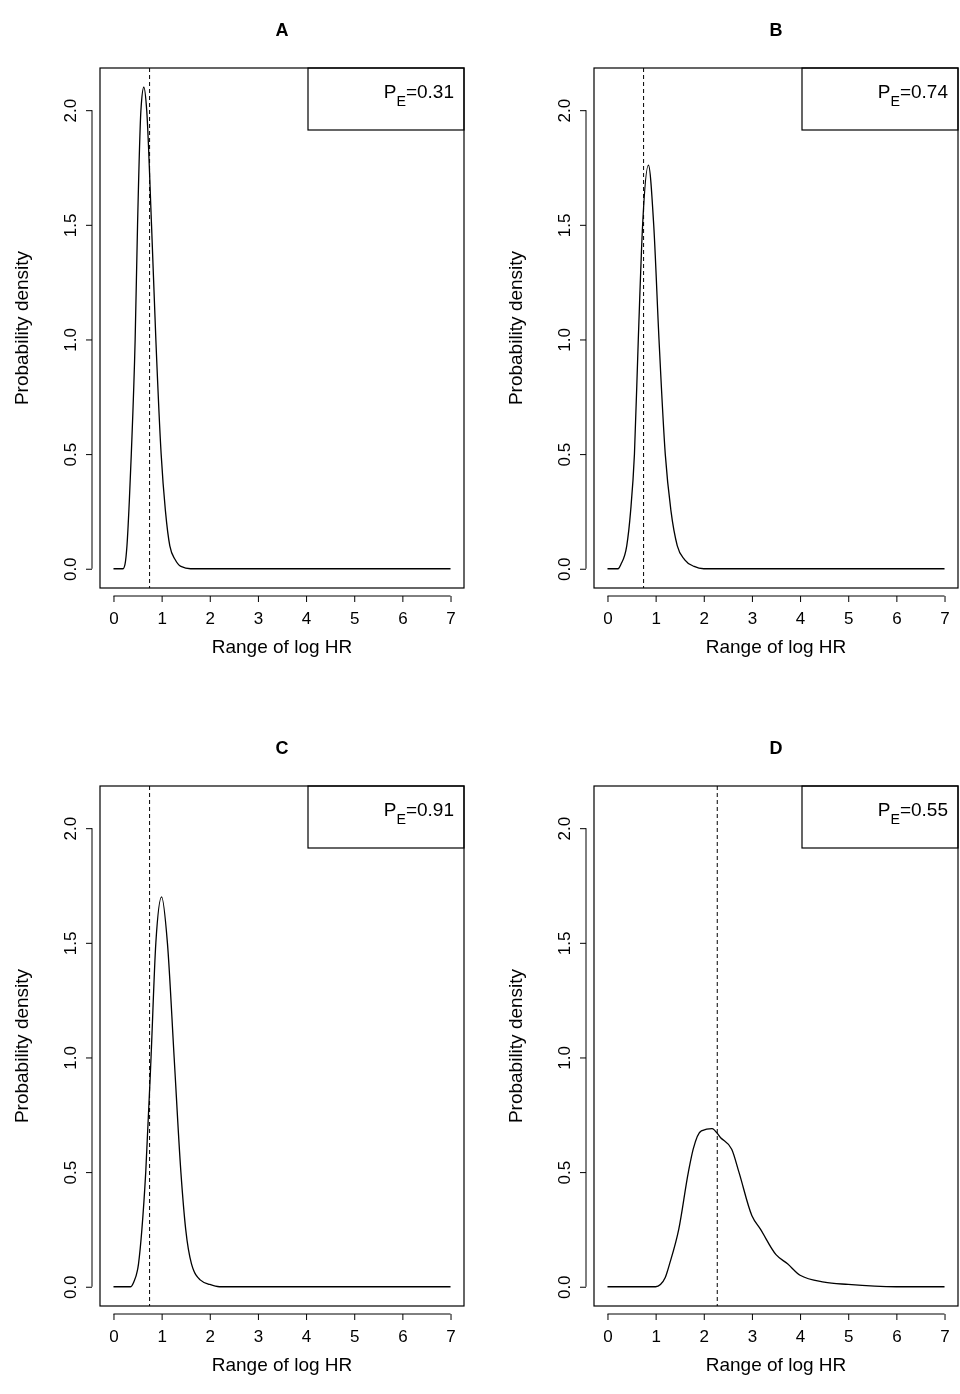 This screenshot has height=1394, width=960. I want to click on annotation: P$_{E}$=0.31, so click(418, 95).